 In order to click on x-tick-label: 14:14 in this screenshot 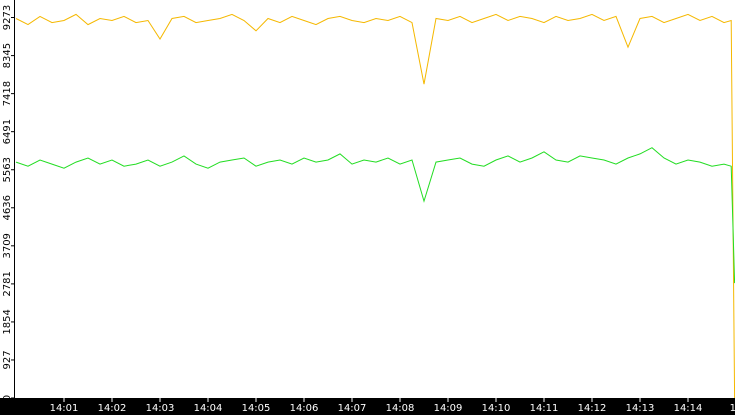, I will do `click(688, 408)`.